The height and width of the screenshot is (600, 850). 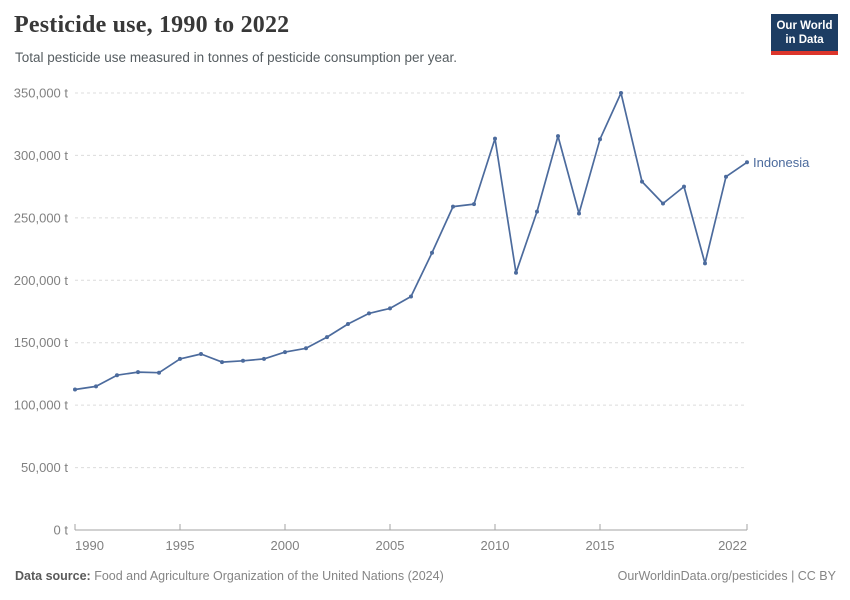 What do you see at coordinates (180, 545) in the screenshot?
I see `x-tick-label: 1995` at bounding box center [180, 545].